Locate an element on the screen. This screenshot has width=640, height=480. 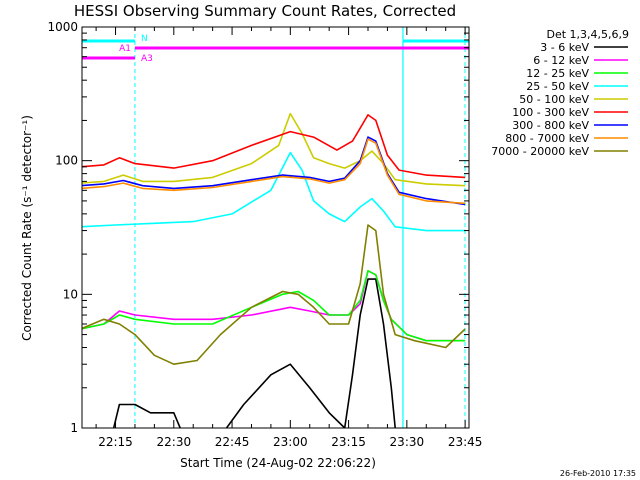
y-tick-label: 1 is located at coordinates (74, 428).